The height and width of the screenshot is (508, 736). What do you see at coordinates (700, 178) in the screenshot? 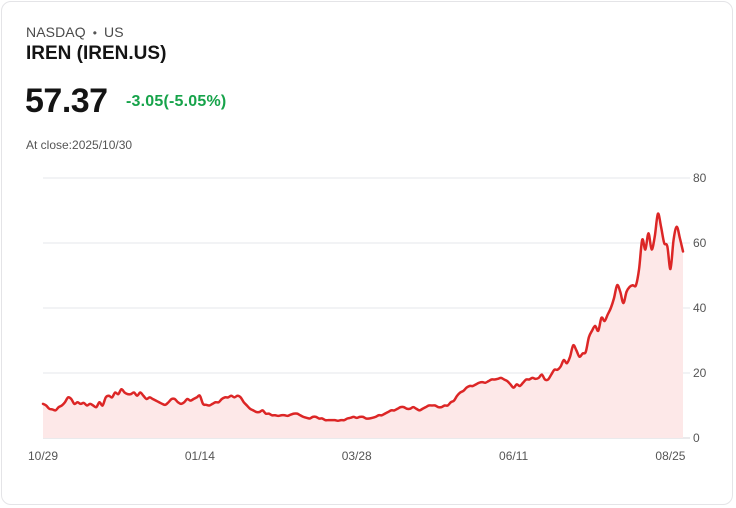
I see `y-tick-label: 80` at bounding box center [700, 178].